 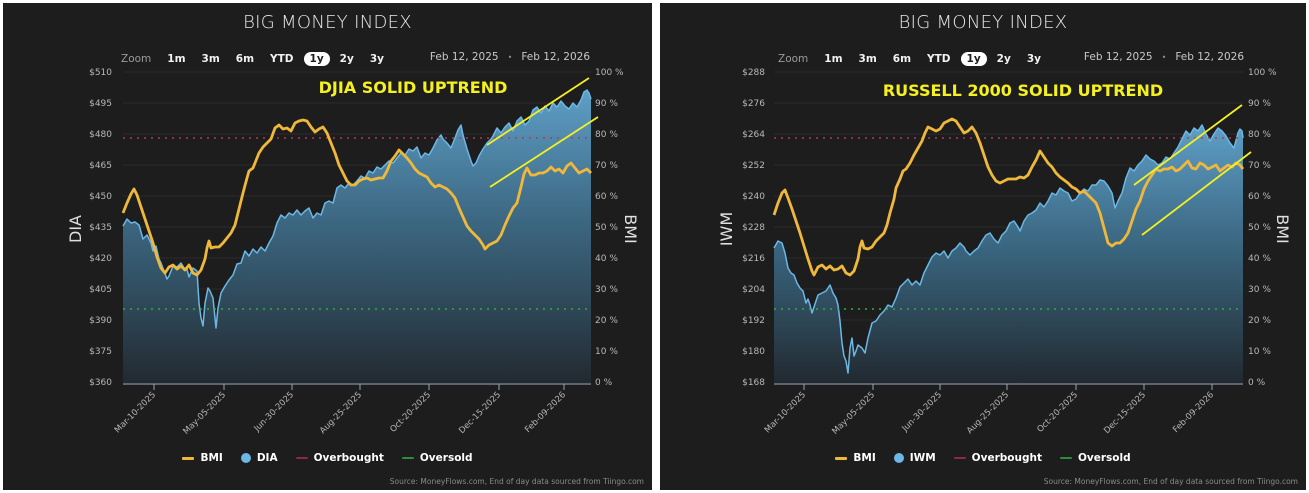 I want to click on trend-annotation: DJIA SOLID UPTREND, so click(x=413, y=87).